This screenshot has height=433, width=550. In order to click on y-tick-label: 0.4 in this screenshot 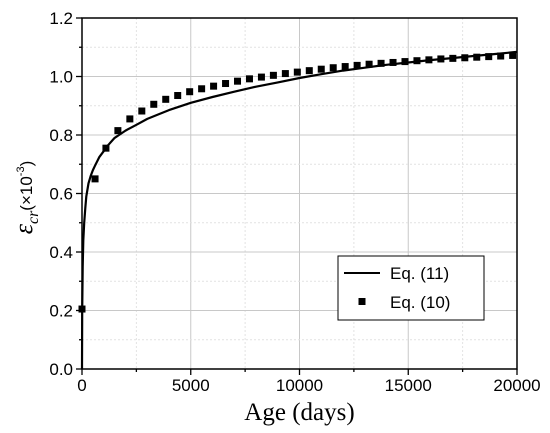, I will do `click(61, 252)`.